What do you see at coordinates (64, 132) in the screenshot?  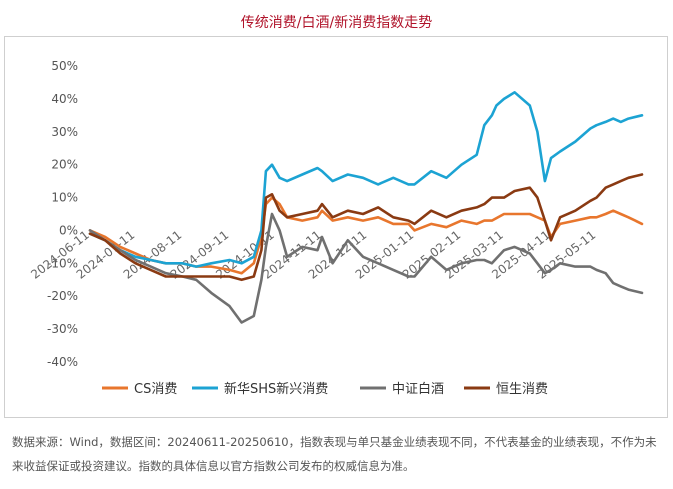 I see `y-tick-label: 30%` at bounding box center [64, 132].